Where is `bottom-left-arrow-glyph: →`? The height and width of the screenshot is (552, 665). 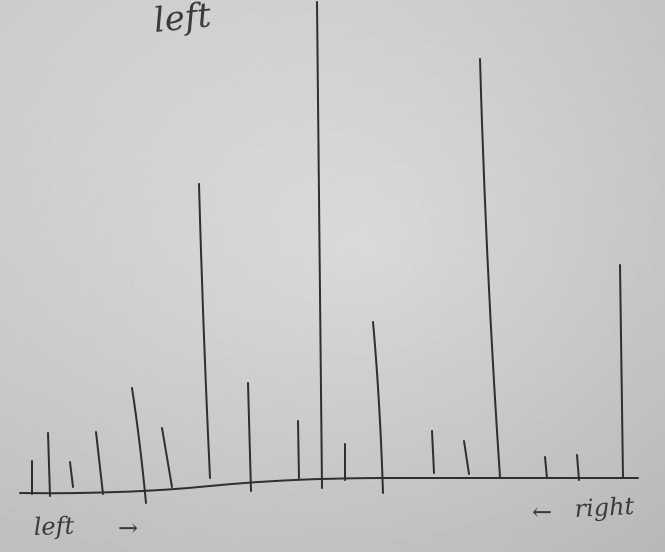 bottom-left-arrow-glyph: → is located at coordinates (128, 528).